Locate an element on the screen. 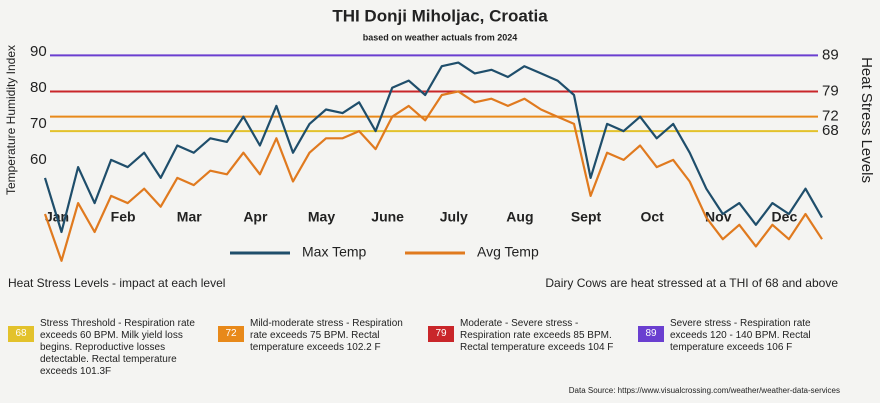 The height and width of the screenshot is (403, 880). y-tick-label: 70 is located at coordinates (38, 123).